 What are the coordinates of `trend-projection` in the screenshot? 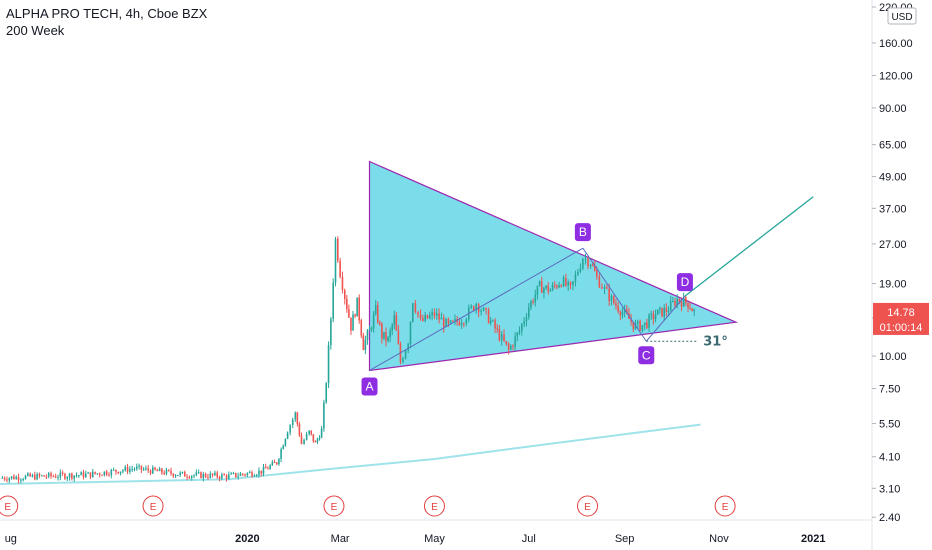 It's located at (749, 246).